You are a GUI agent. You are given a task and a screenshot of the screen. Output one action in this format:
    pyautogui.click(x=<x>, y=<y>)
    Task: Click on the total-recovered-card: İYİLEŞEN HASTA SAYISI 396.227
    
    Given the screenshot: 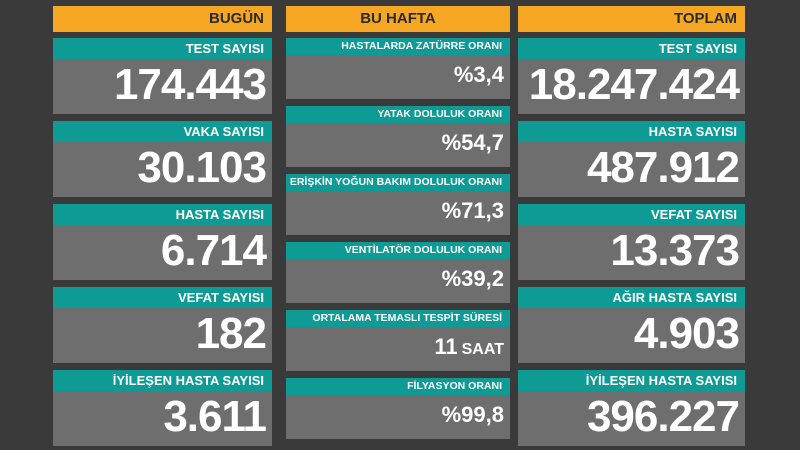 What is the action you would take?
    pyautogui.click(x=631, y=408)
    